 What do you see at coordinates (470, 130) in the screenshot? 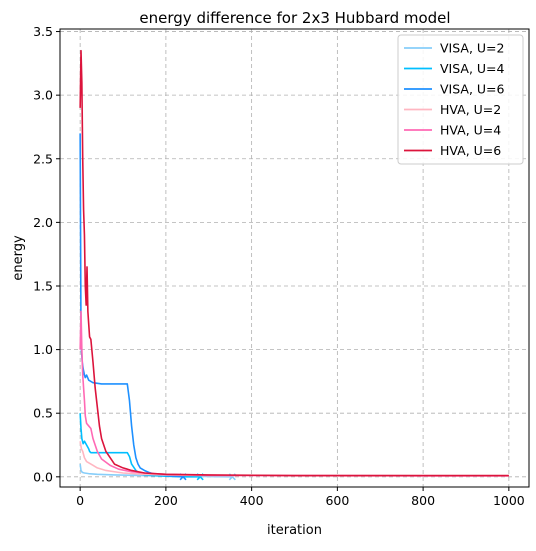
I see `legend-label: HVA, U=4` at bounding box center [470, 130].